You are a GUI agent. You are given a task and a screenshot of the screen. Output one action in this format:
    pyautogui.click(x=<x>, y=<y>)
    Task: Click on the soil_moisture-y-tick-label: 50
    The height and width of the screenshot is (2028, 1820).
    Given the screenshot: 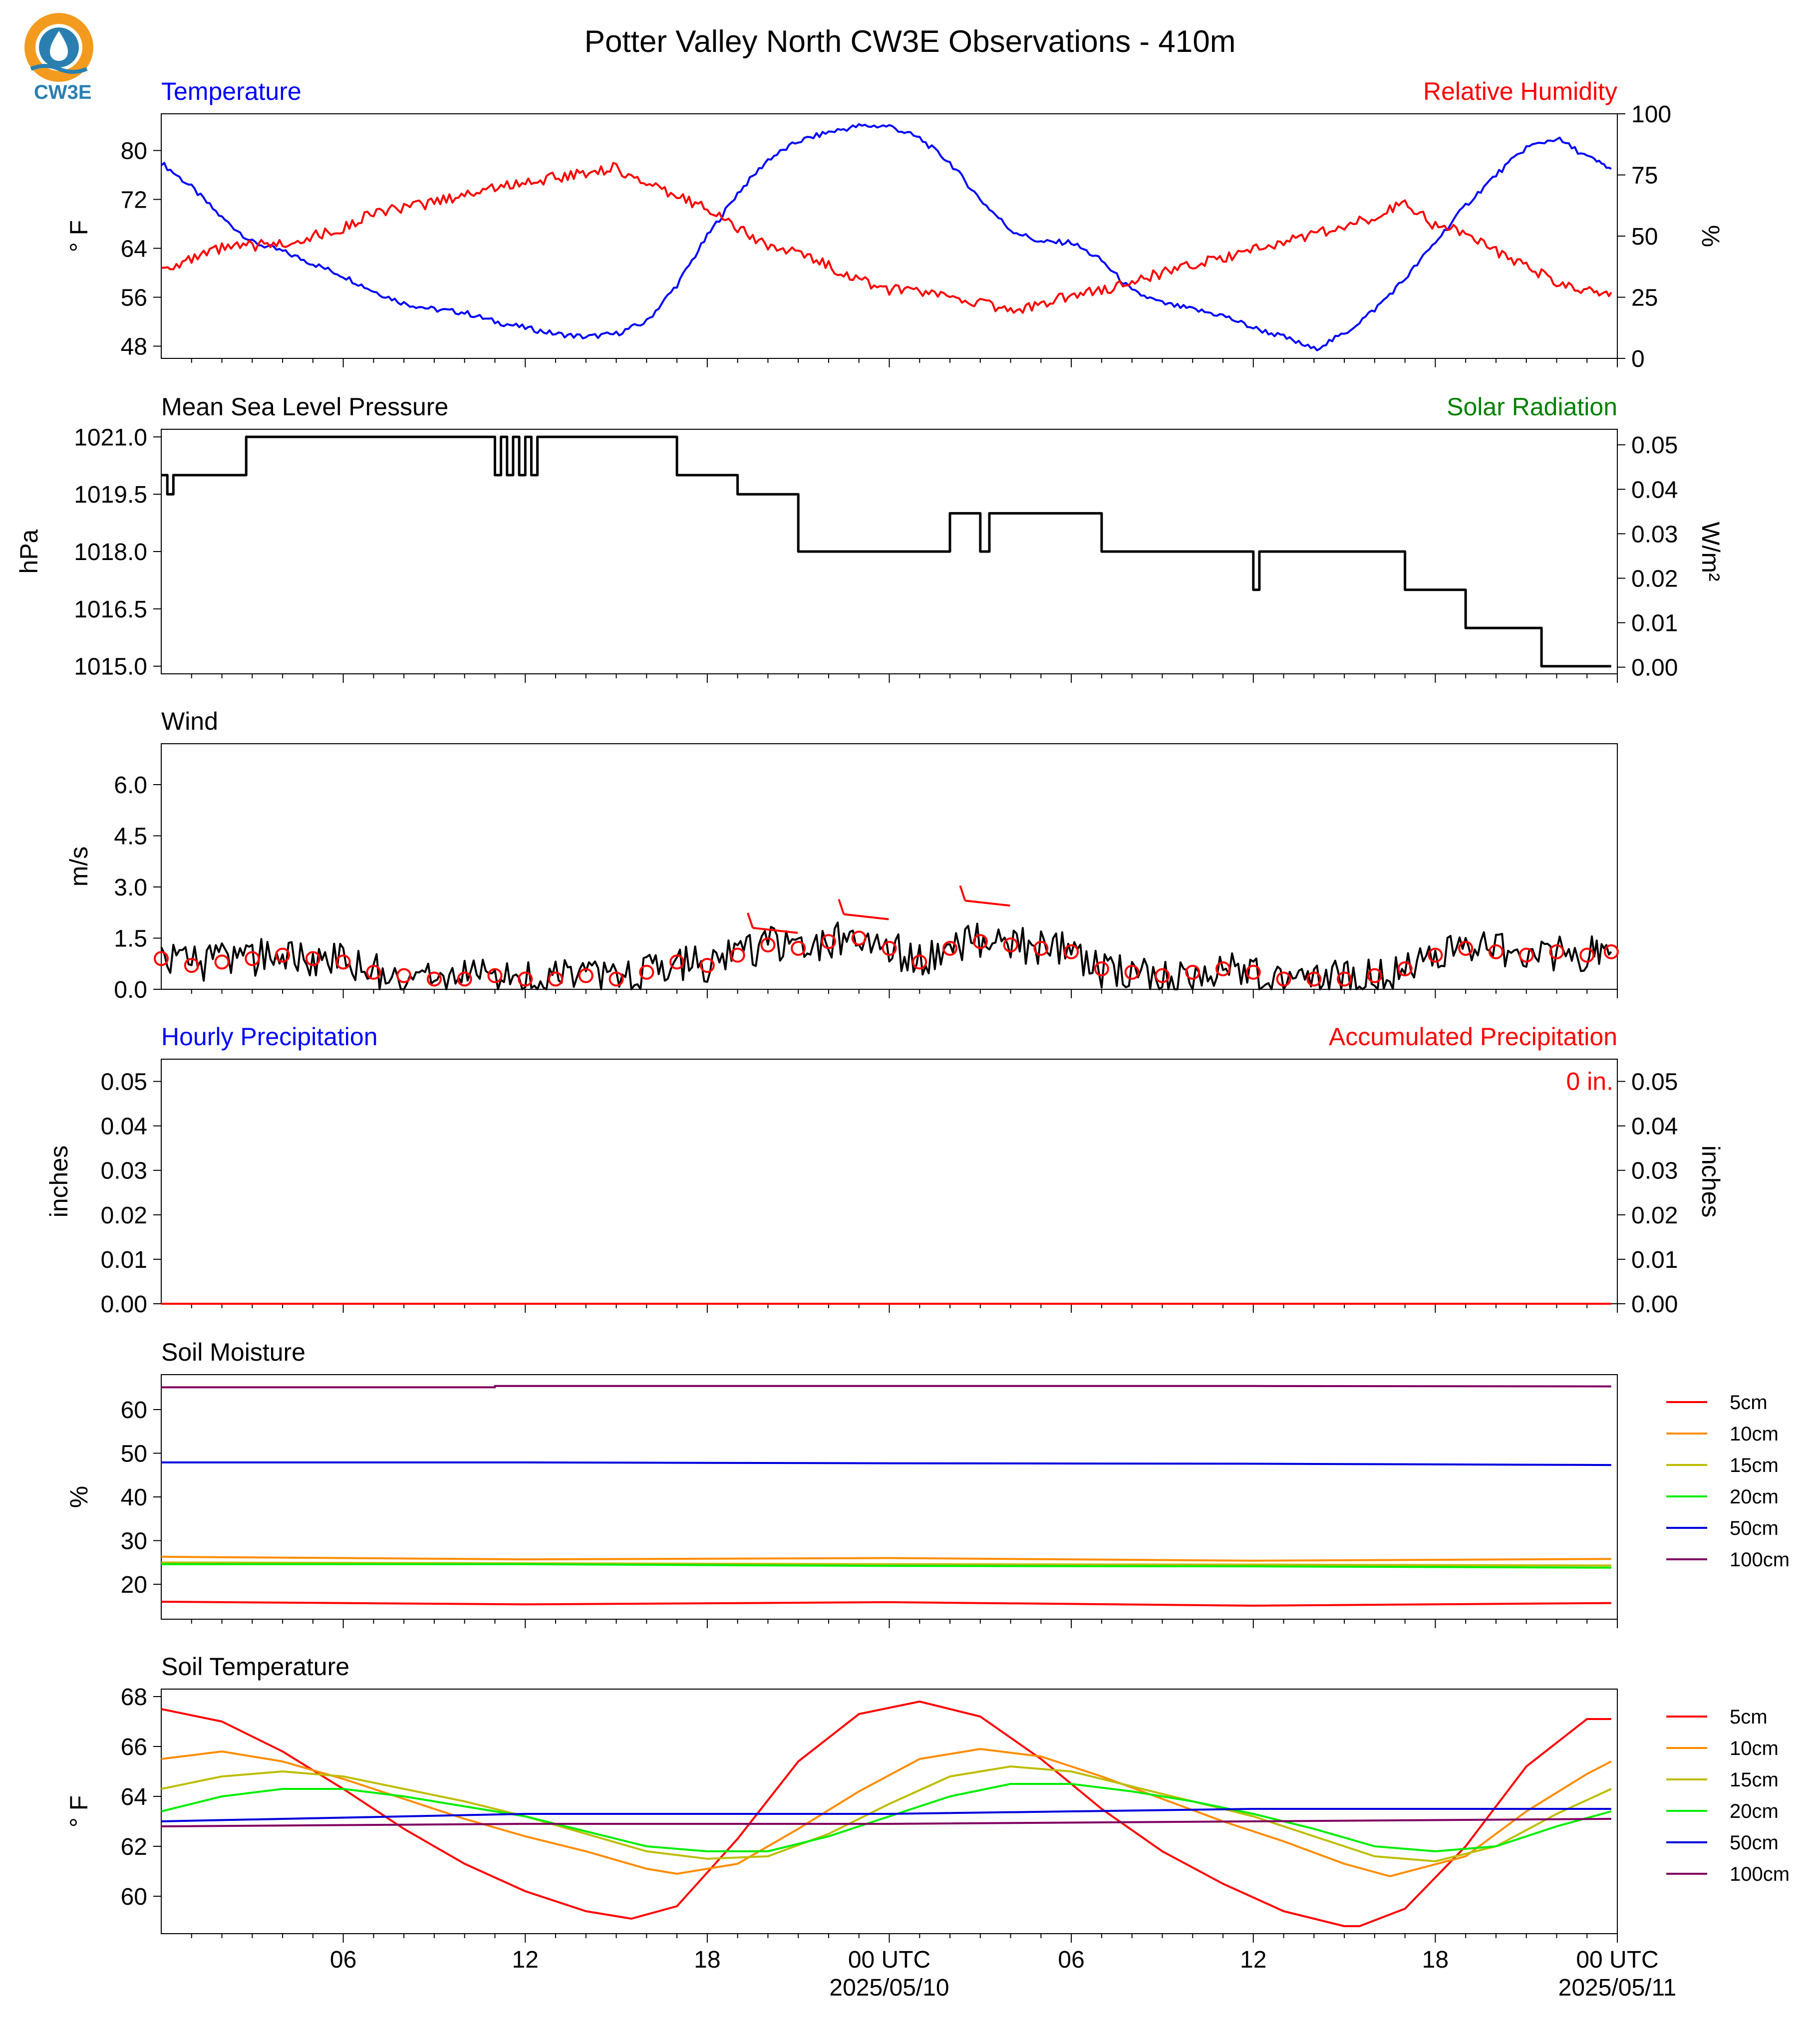 What is the action you would take?
    pyautogui.click(x=134, y=1454)
    